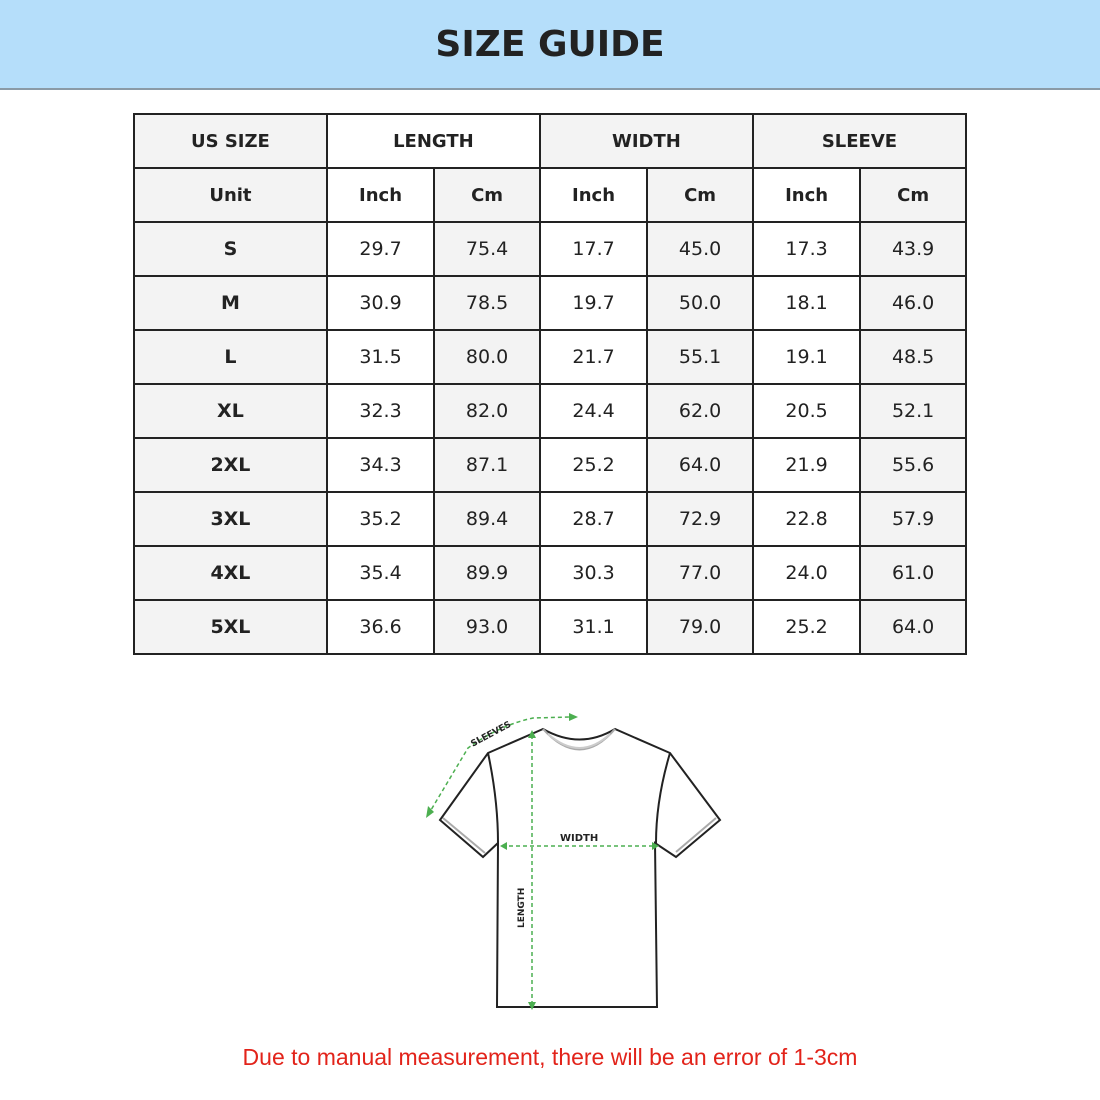  Describe the element at coordinates (806, 411) in the screenshot. I see `measurement-cell: 20.5` at that location.